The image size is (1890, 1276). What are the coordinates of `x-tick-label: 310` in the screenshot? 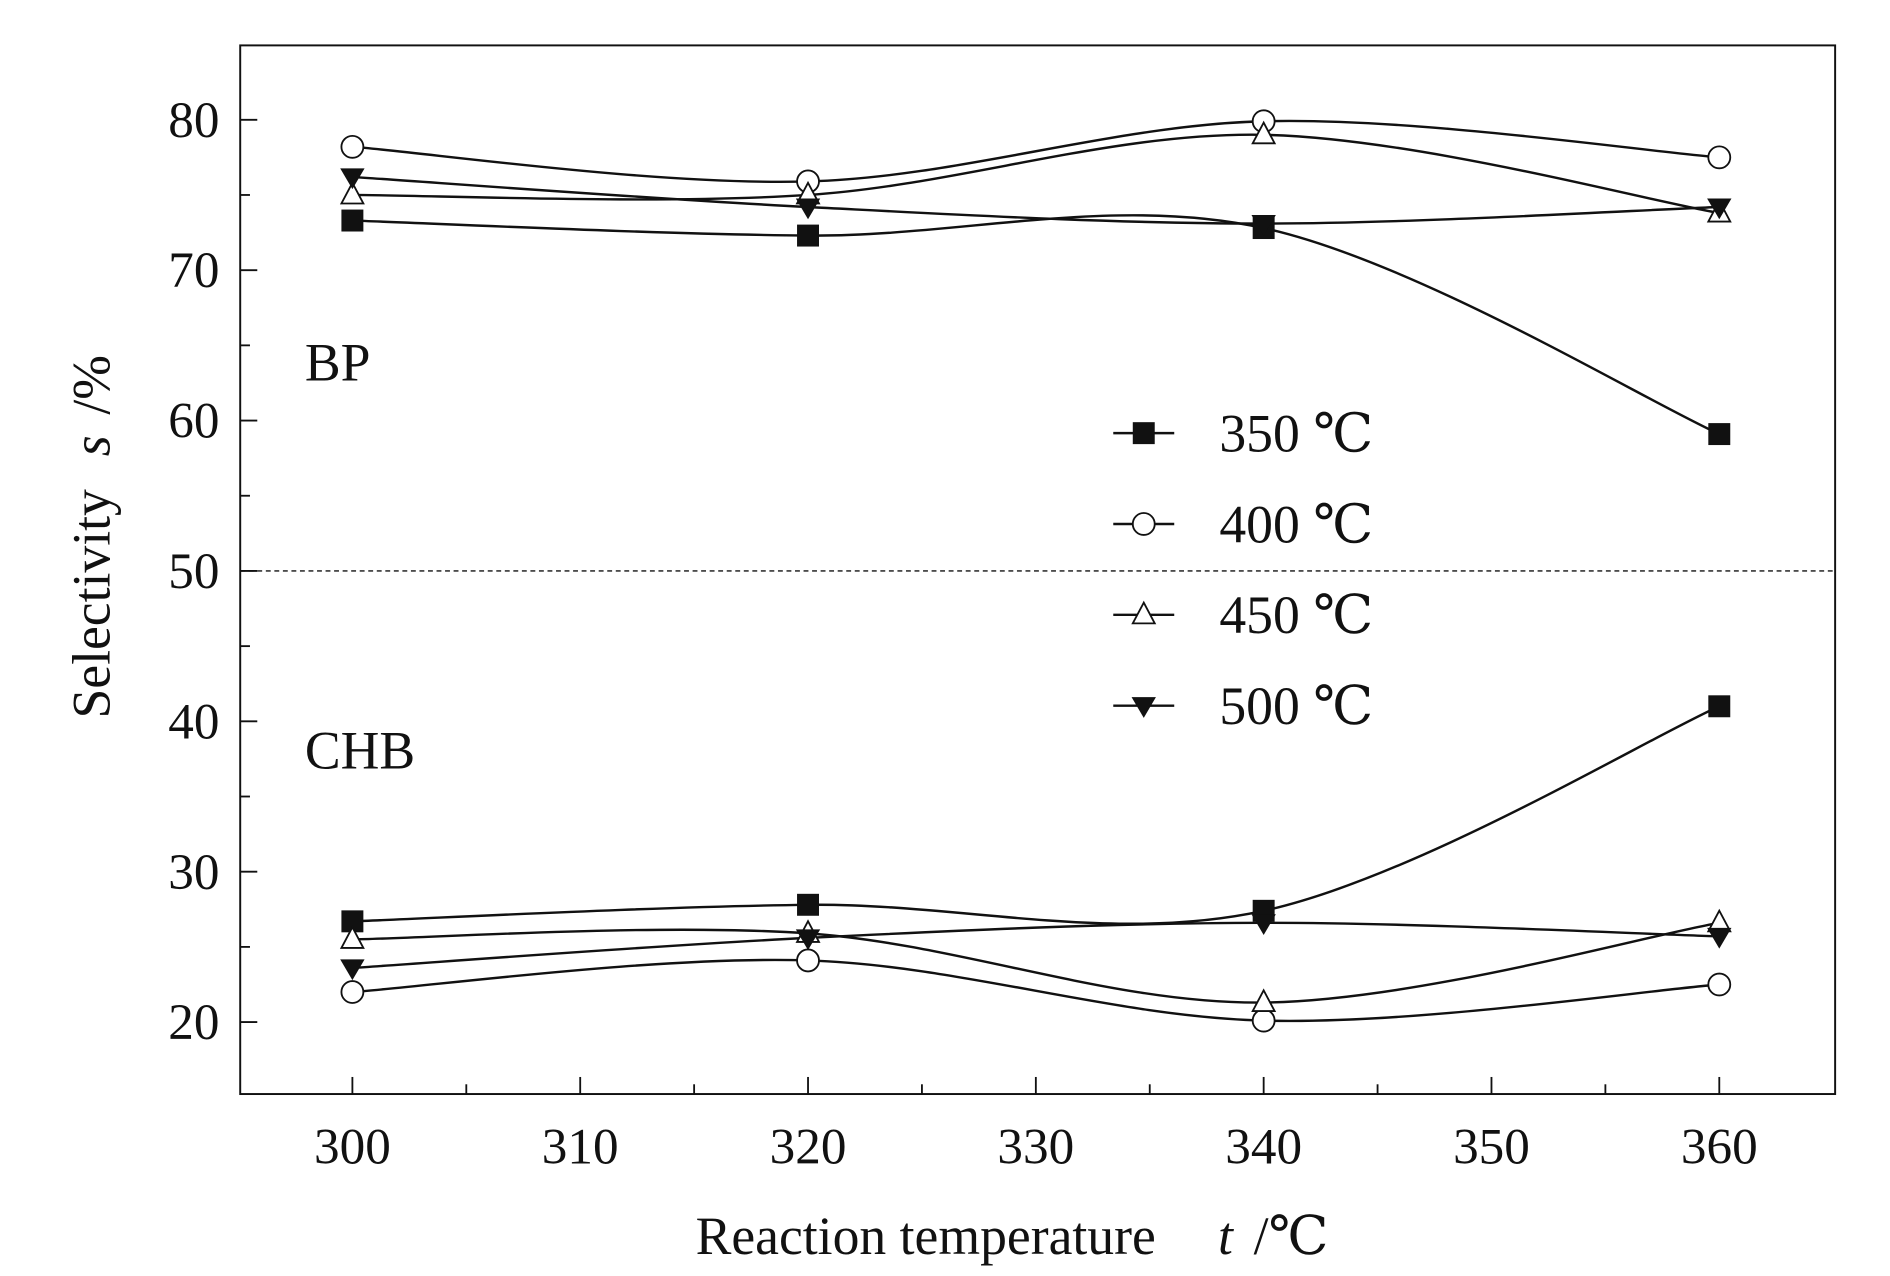 It's located at (580, 1147).